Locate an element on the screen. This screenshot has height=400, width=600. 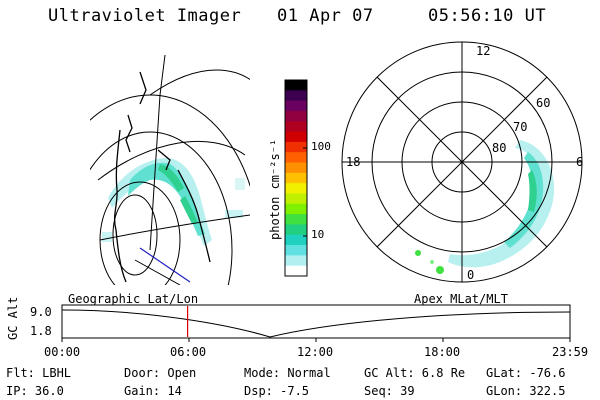
colorbar is located at coordinates (296, 178).